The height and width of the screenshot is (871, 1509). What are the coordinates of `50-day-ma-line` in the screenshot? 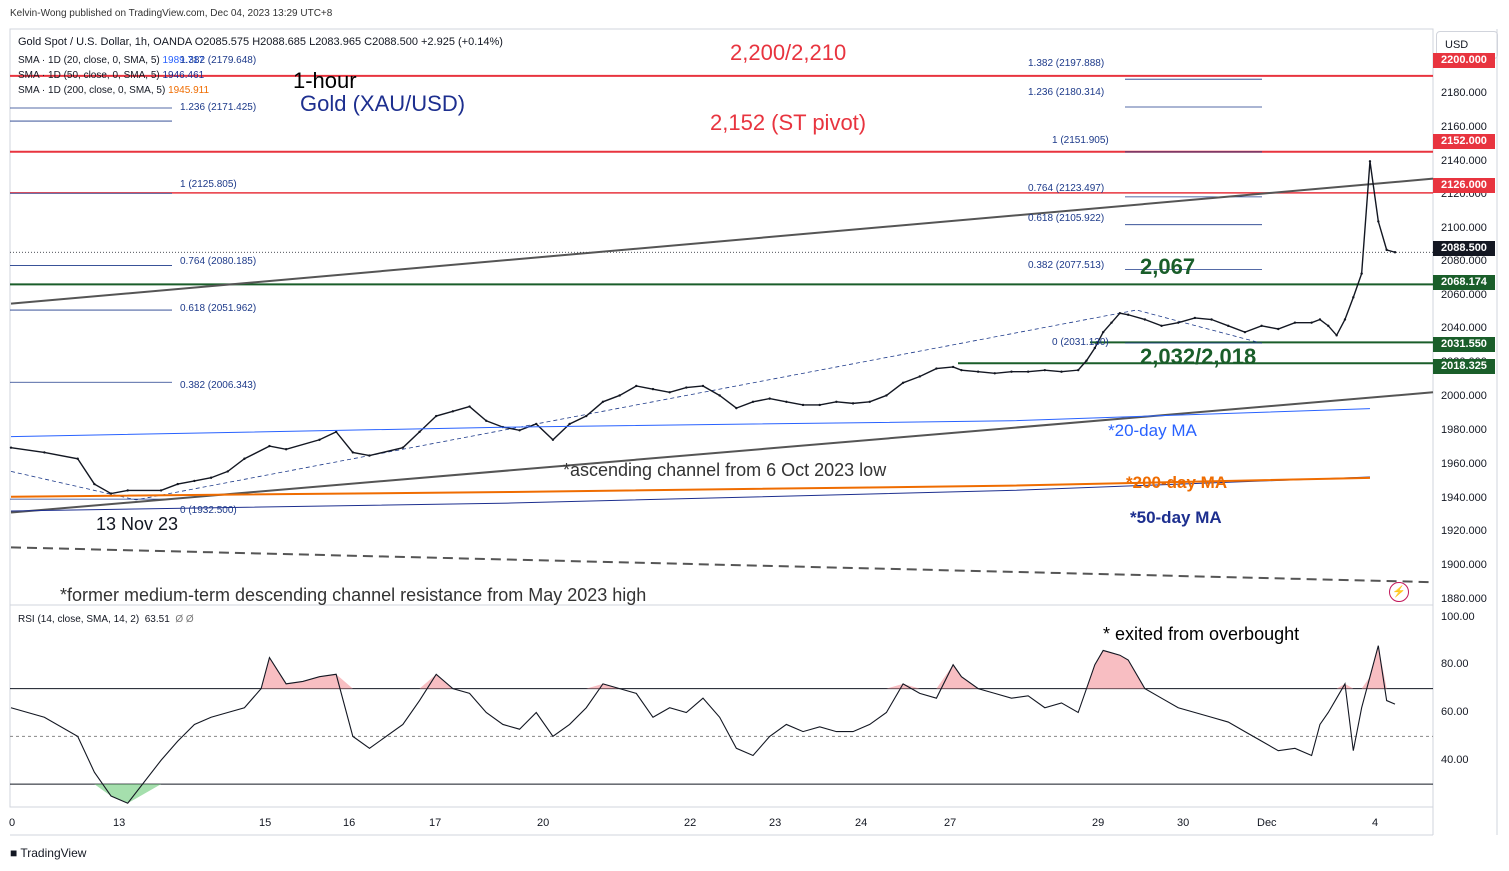 It's located at (690, 494).